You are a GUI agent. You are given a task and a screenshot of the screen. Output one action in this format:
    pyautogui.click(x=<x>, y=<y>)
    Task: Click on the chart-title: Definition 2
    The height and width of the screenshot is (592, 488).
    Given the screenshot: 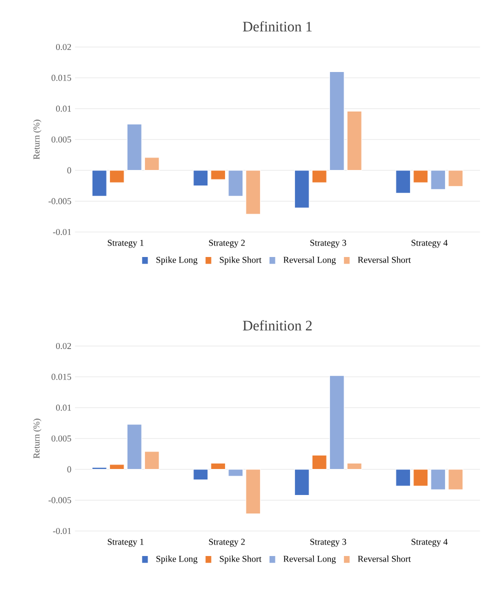 What is the action you would take?
    pyautogui.click(x=277, y=325)
    